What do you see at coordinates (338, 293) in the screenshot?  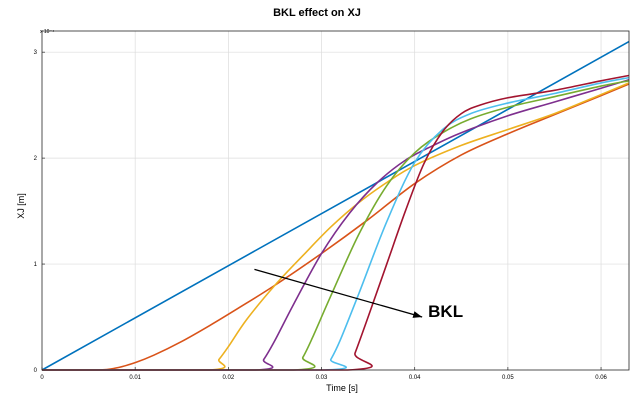 I see `annotation-arrow-line` at bounding box center [338, 293].